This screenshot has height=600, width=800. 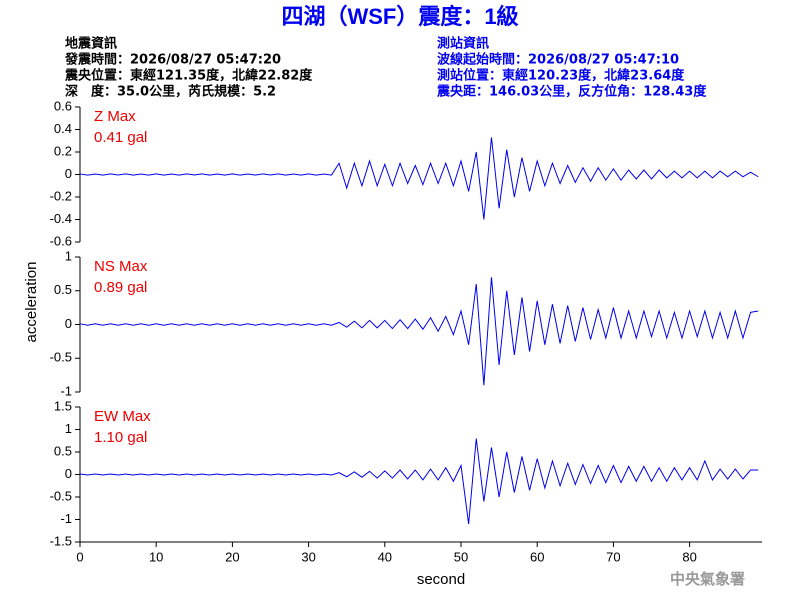 What do you see at coordinates (232, 556) in the screenshot?
I see `x-tick-label: 20` at bounding box center [232, 556].